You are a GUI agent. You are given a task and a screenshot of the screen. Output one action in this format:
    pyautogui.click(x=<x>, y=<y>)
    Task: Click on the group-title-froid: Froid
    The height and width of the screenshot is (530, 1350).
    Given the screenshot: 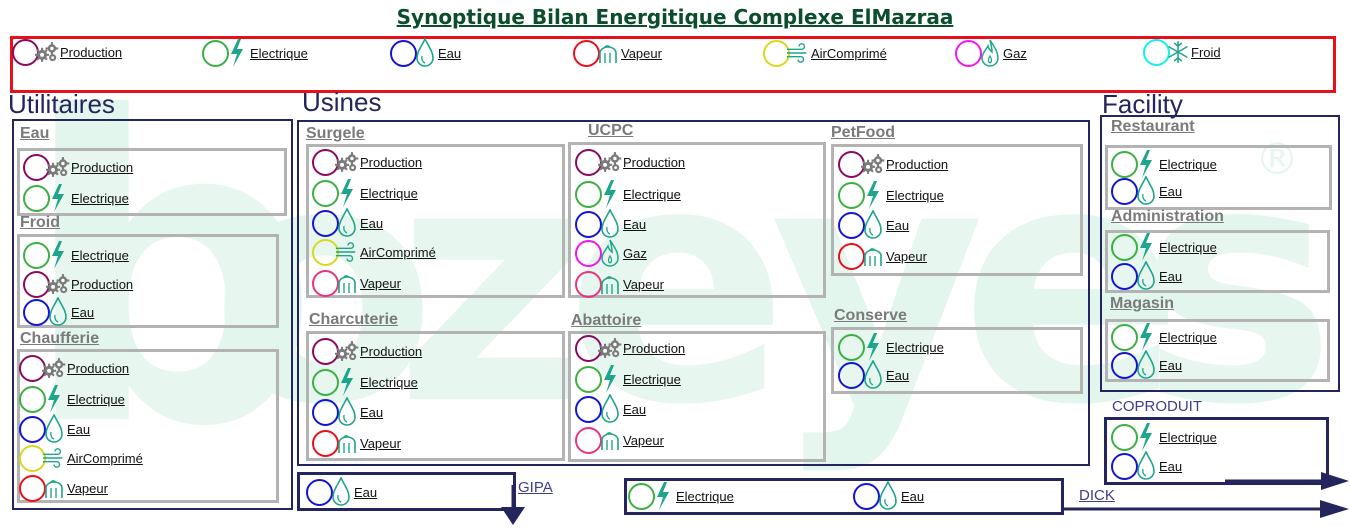 What is the action you would take?
    pyautogui.click(x=40, y=222)
    